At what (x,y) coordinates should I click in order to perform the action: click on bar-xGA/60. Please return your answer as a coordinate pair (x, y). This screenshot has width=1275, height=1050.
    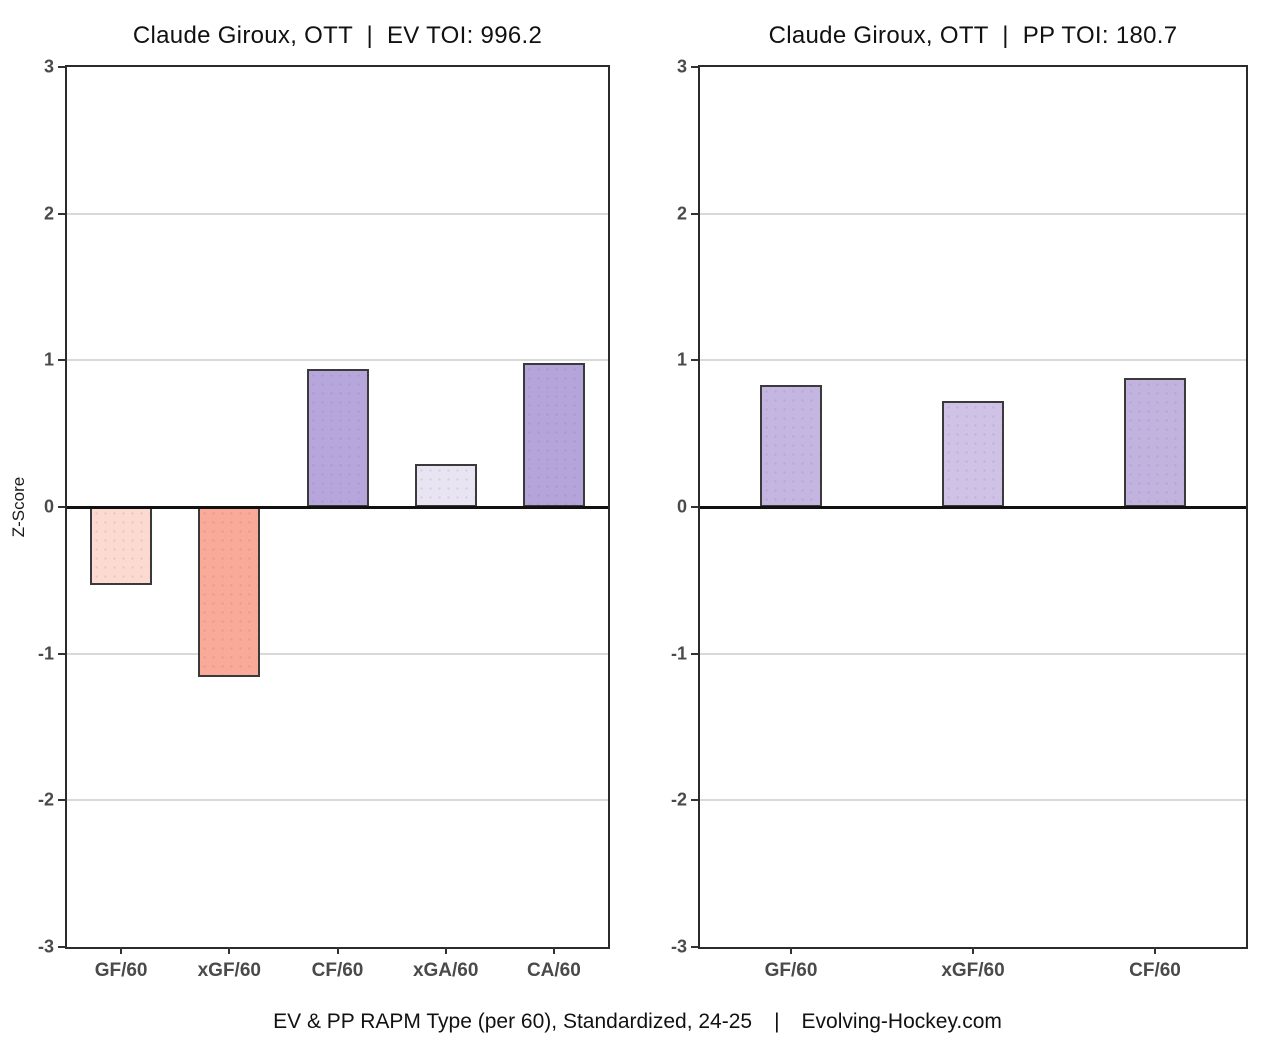
    Looking at the image, I should click on (445, 485).